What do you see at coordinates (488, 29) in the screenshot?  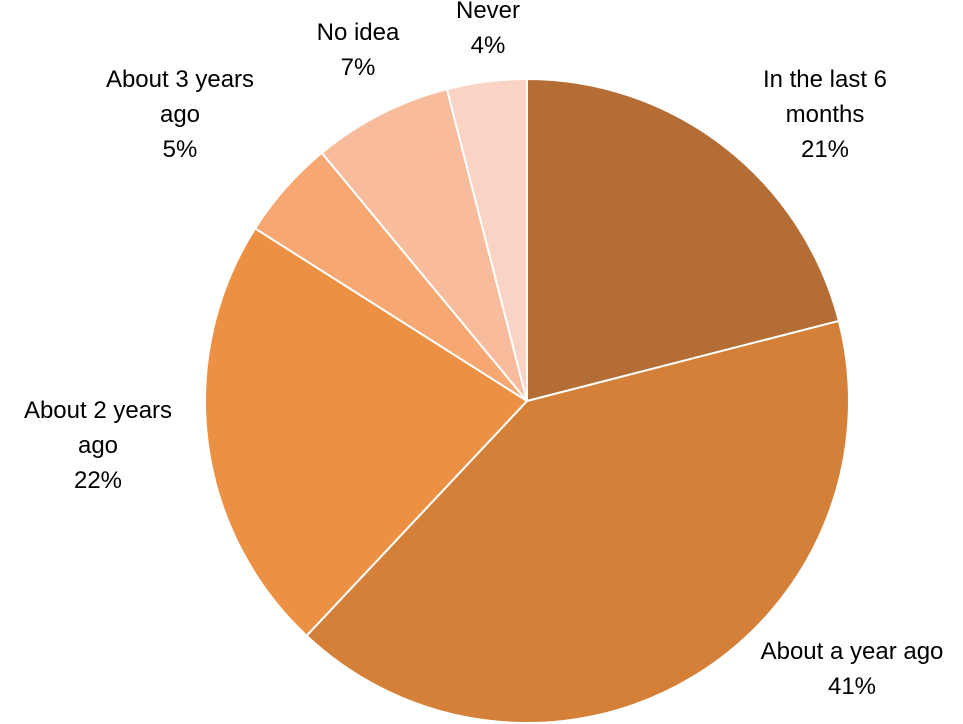 I see `slice-label: Never 4%` at bounding box center [488, 29].